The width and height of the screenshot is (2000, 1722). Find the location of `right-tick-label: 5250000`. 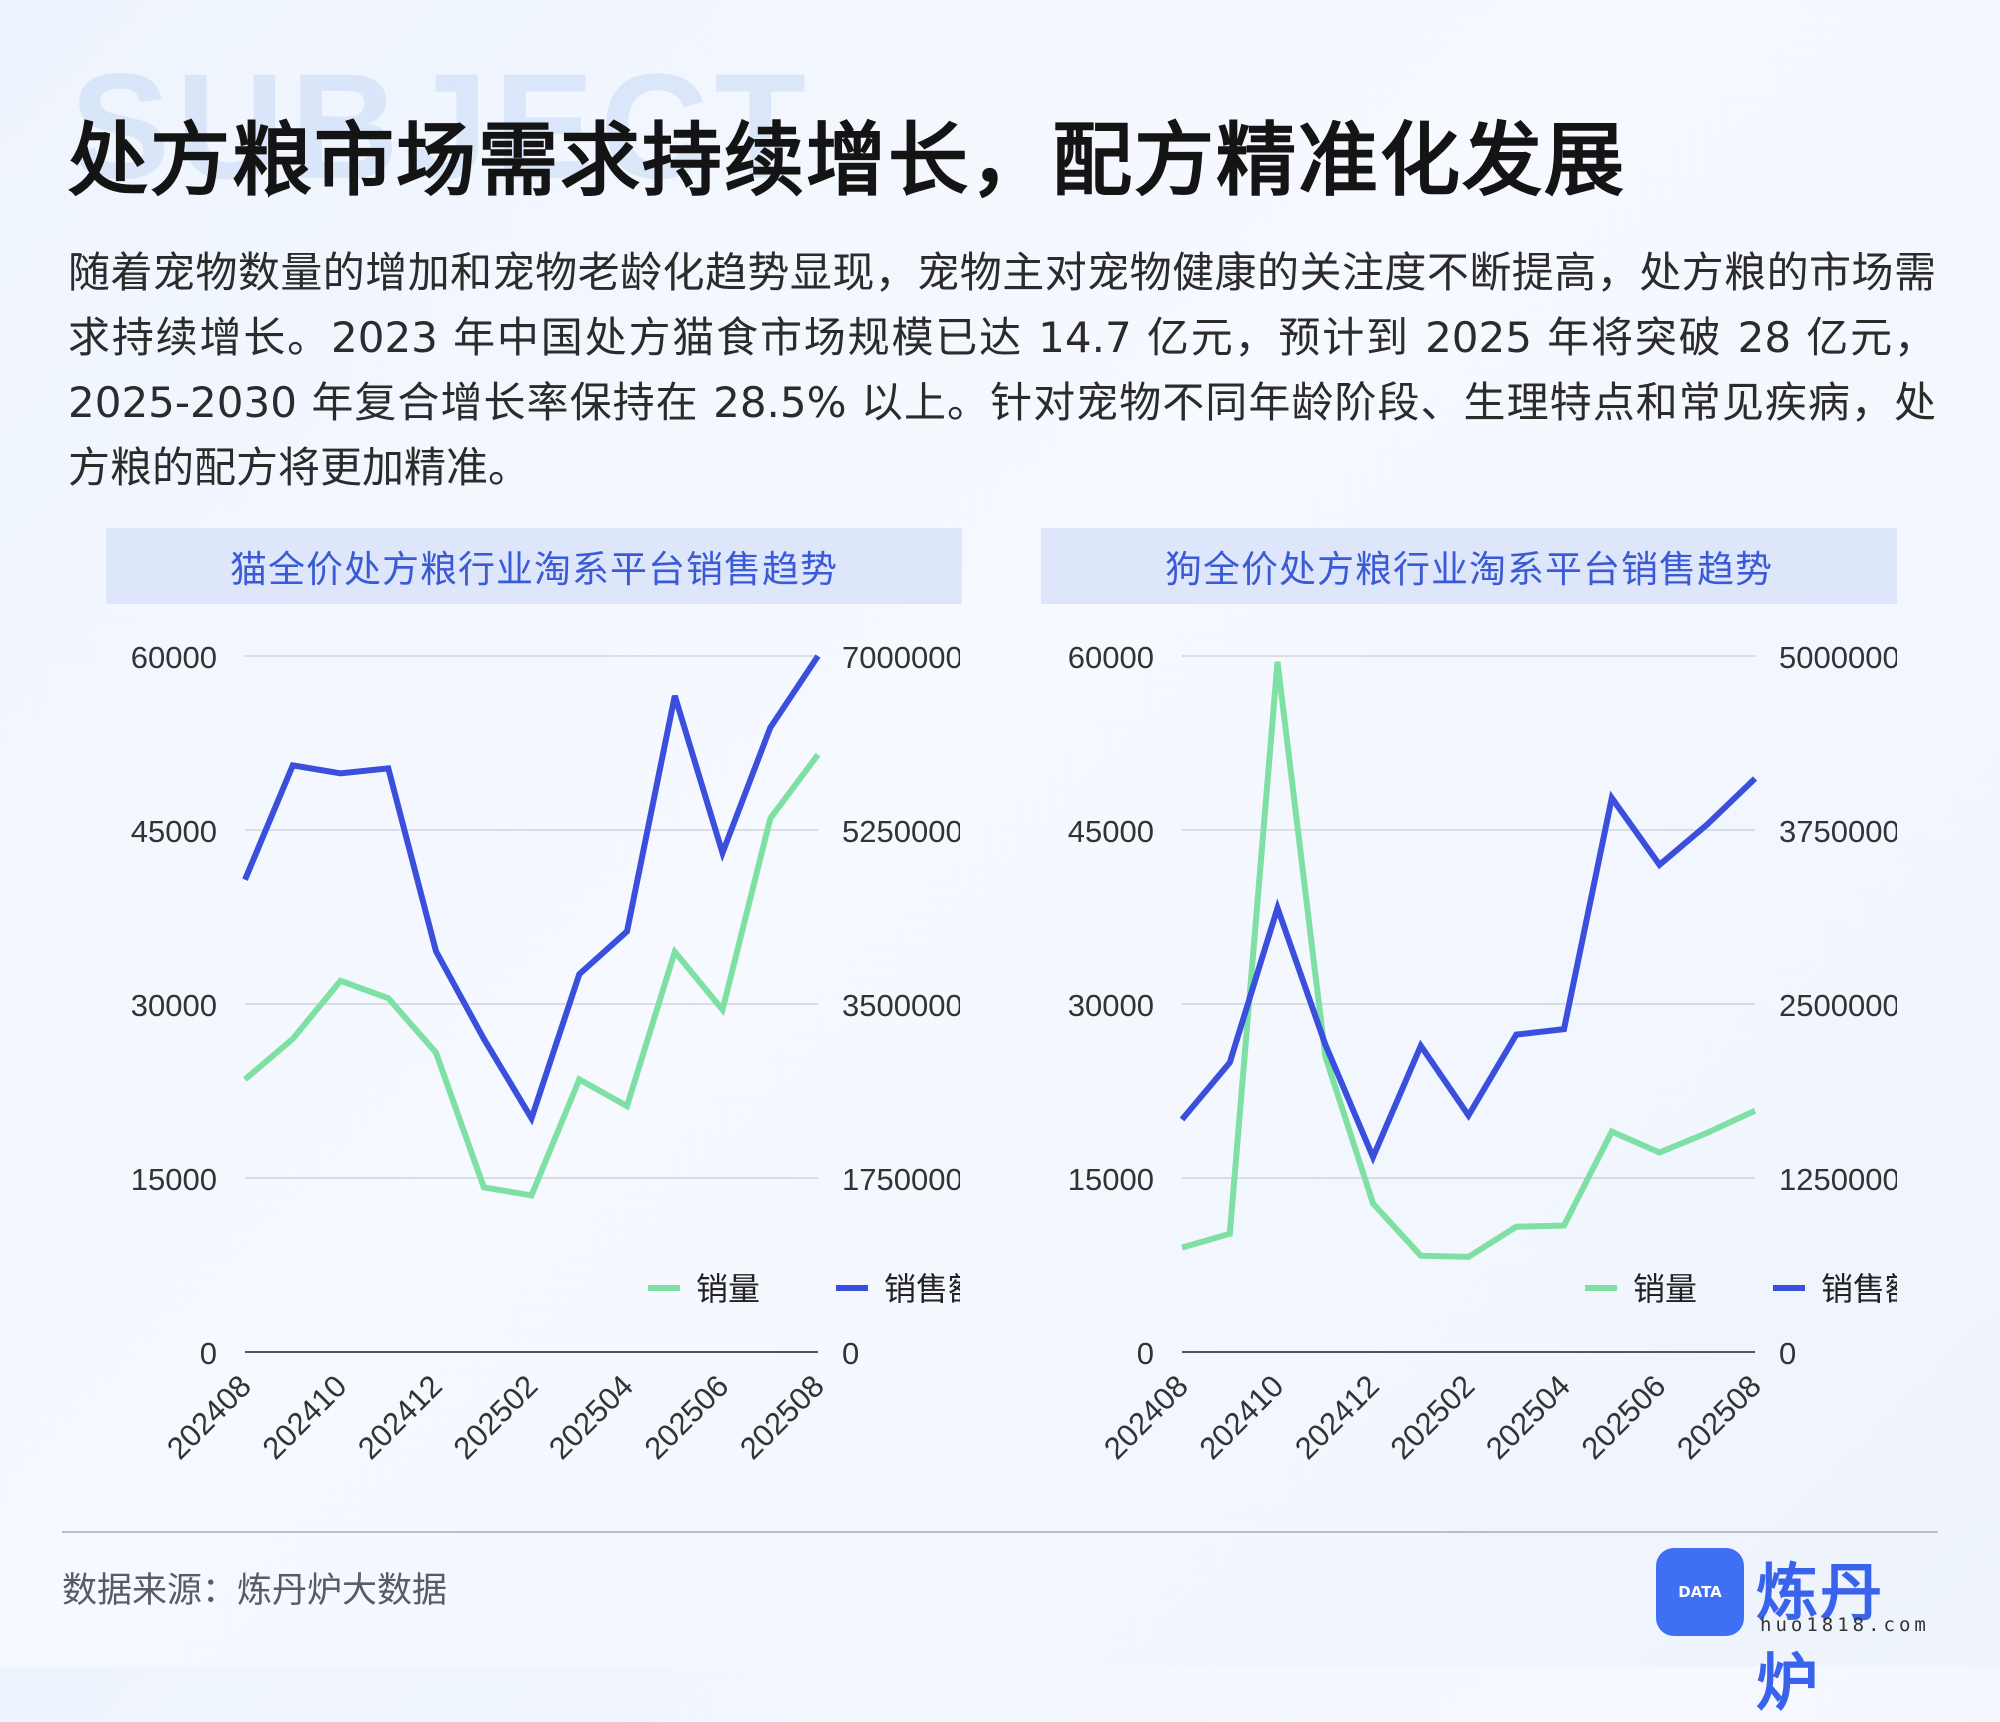

right-tick-label: 5250000 is located at coordinates (901, 831).